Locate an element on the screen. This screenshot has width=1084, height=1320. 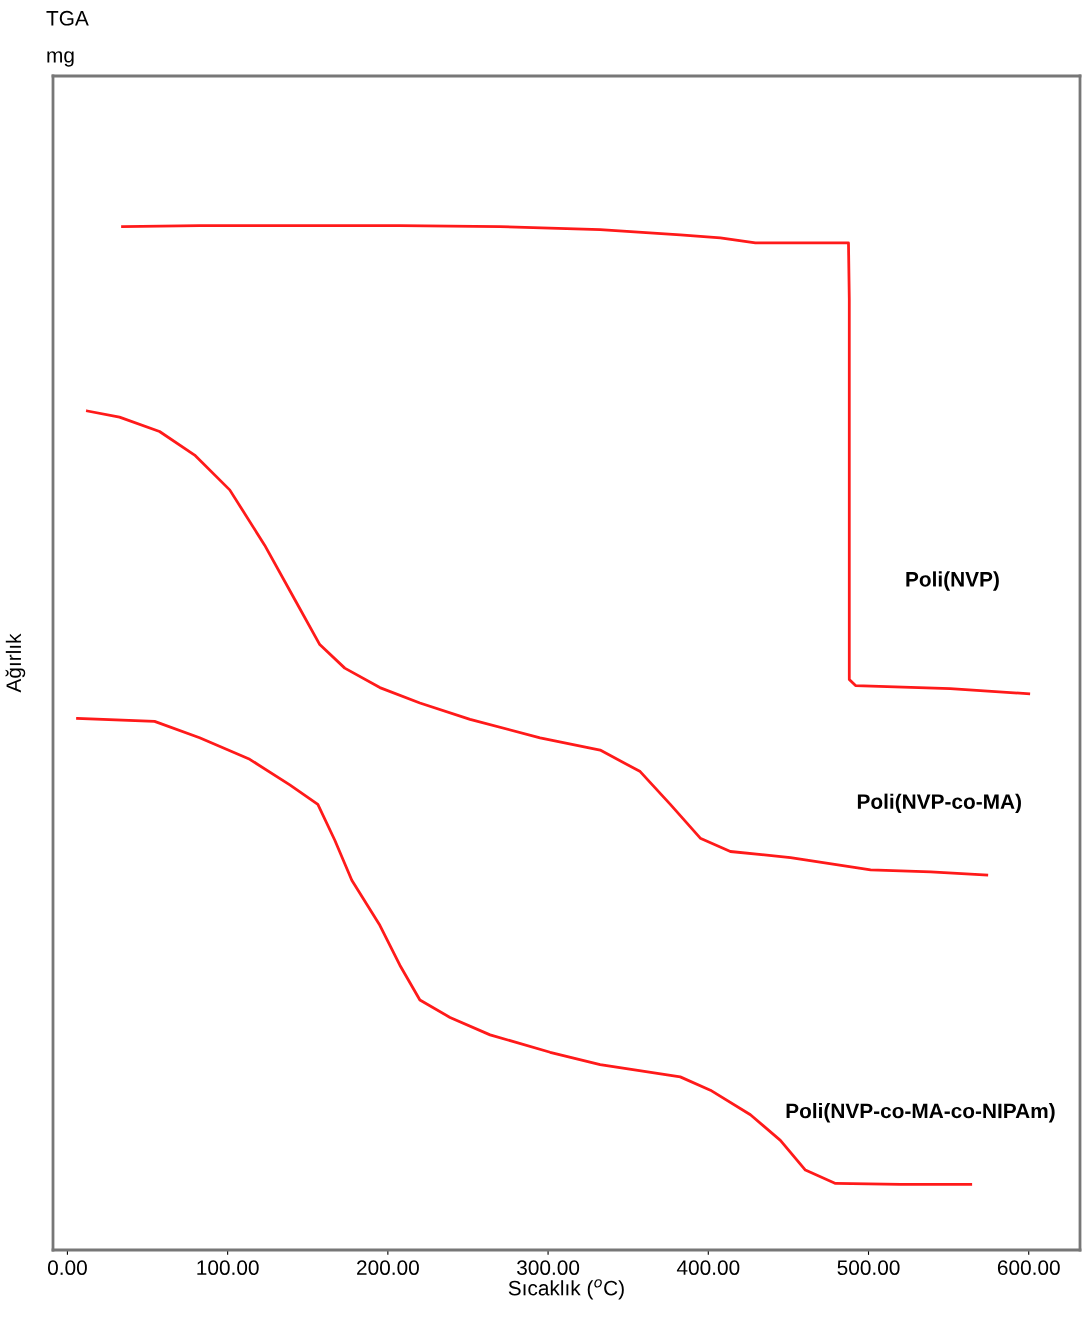
x-tick-label: 100.00 is located at coordinates (228, 1268).